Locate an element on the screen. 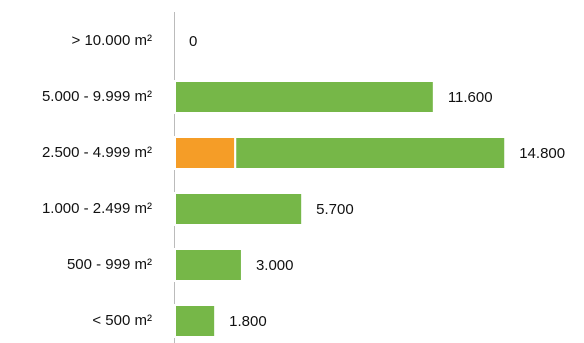 This screenshot has width=584, height=343. value-label: 3.000 is located at coordinates (275, 265).